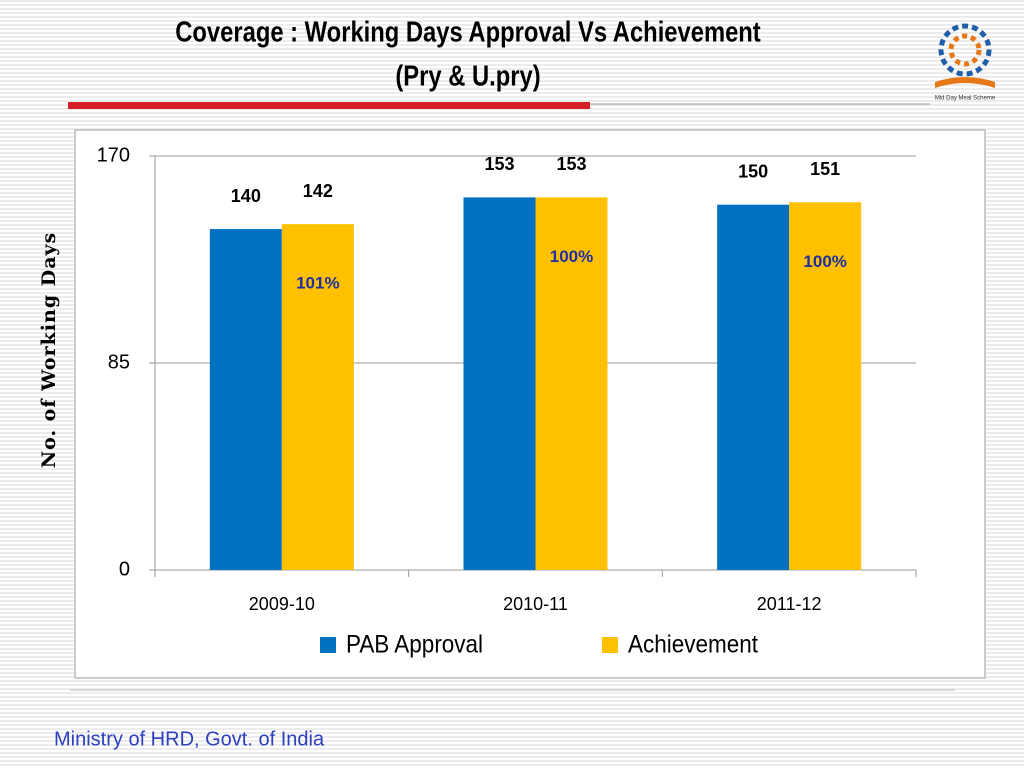 This screenshot has height=768, width=1024. I want to click on value-label: 151, so click(825, 169).